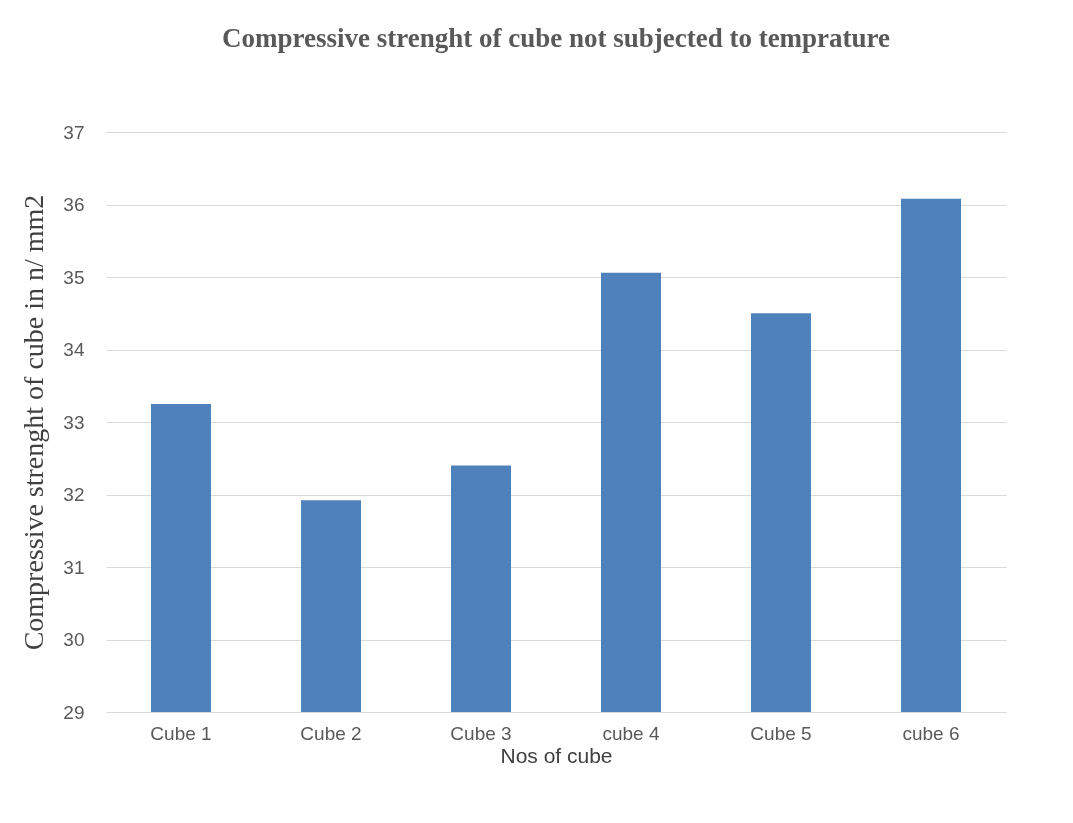  Describe the element at coordinates (74, 132) in the screenshot. I see `y-tick-label: 37` at that location.